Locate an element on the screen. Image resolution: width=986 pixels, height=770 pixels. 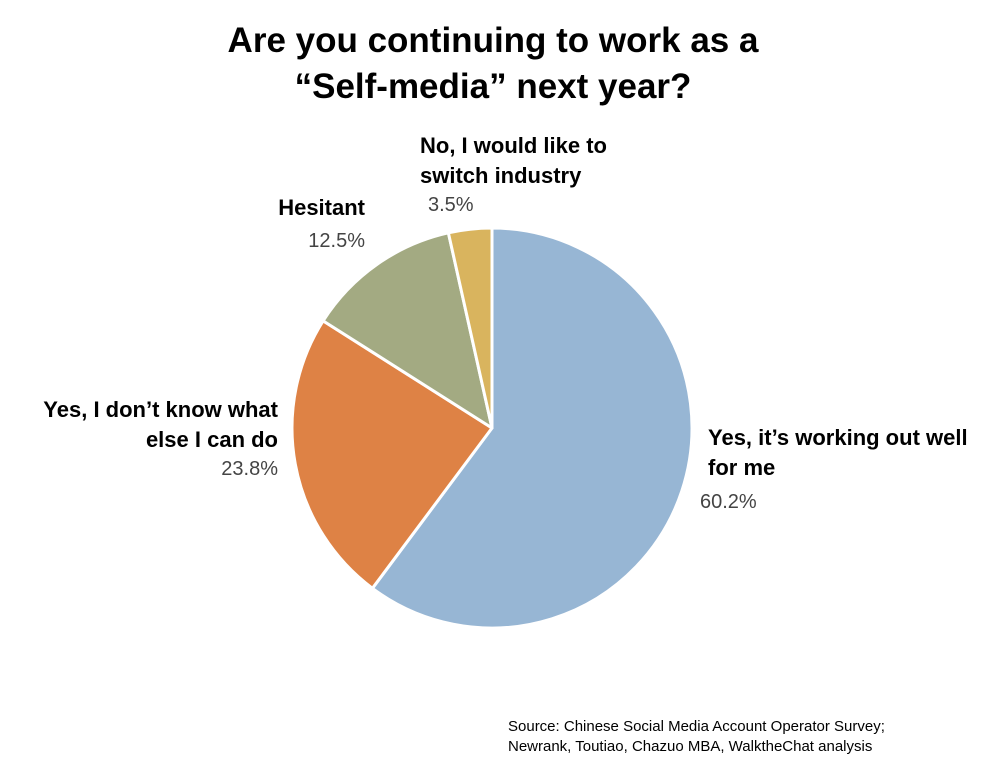
value-label: 3.5% is located at coordinates (451, 205).